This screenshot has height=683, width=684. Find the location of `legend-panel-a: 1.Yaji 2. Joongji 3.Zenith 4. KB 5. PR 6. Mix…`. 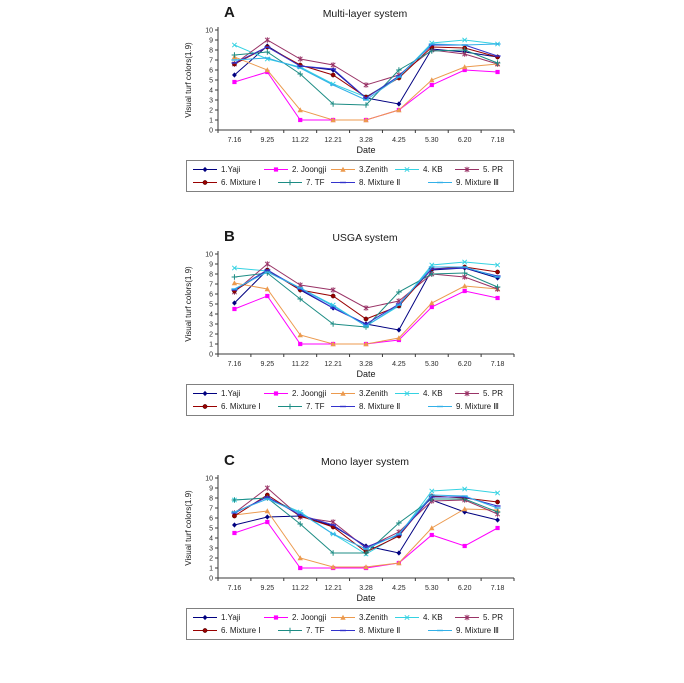

legend-panel-a: 1.Yaji 2. Joongji 3.Zenith 4. KB 5. PR 6. Mix… is located at coordinates (350, 176).